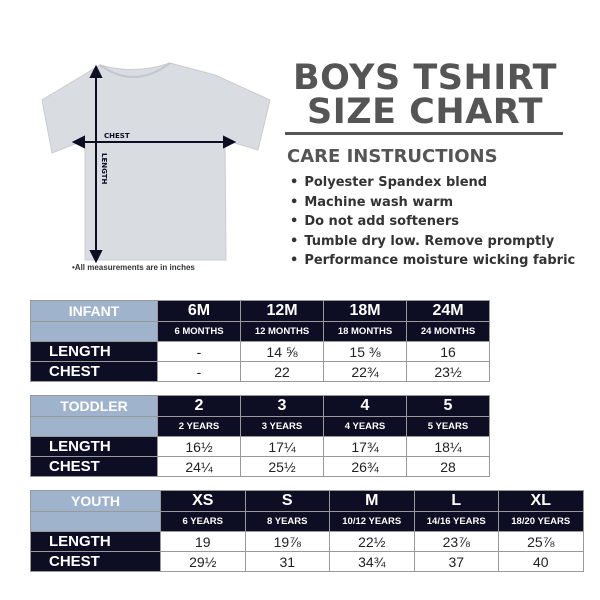 This screenshot has height=600, width=600. What do you see at coordinates (541, 561) in the screenshot?
I see `measurement-cell: 40` at bounding box center [541, 561].